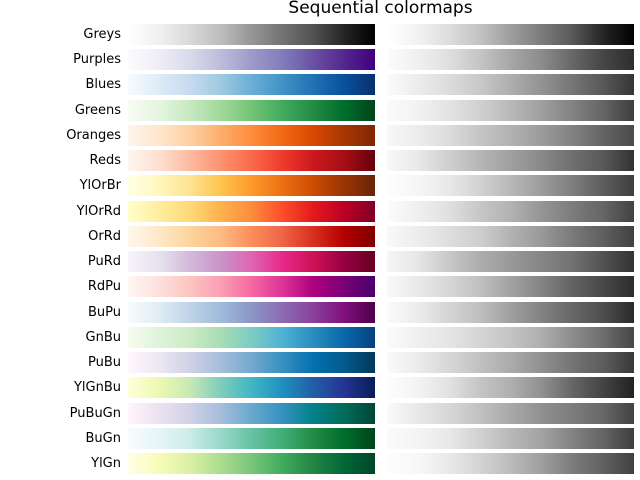  Describe the element at coordinates (97, 59) in the screenshot. I see `colormap-label: Purples` at that location.